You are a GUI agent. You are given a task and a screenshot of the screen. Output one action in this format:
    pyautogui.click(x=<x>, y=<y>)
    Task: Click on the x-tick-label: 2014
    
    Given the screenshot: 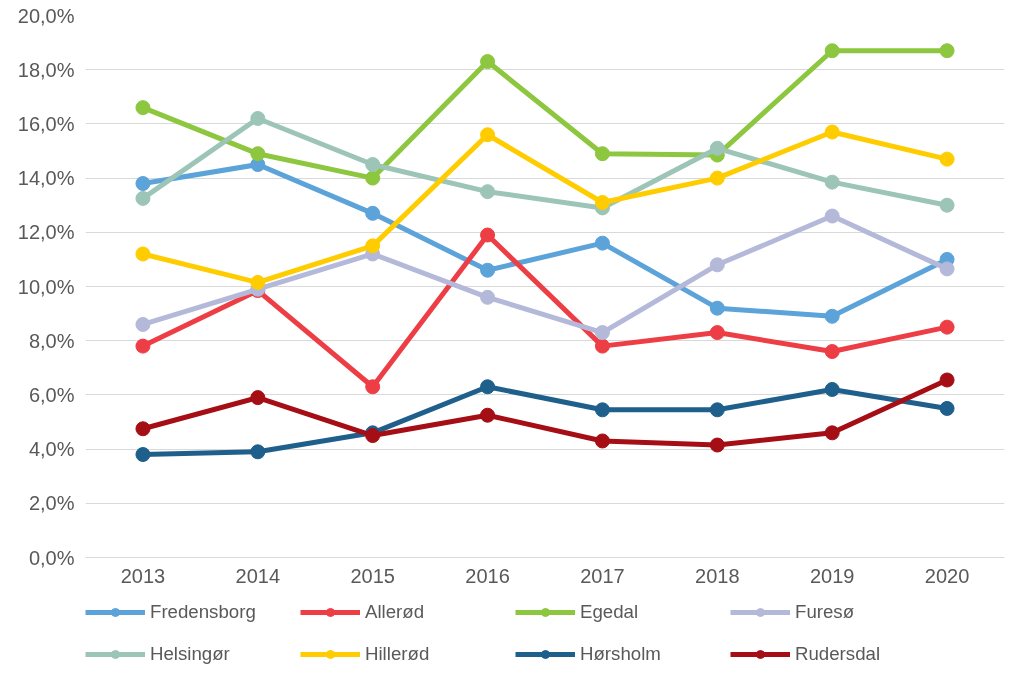 What is the action you would take?
    pyautogui.click(x=258, y=575)
    